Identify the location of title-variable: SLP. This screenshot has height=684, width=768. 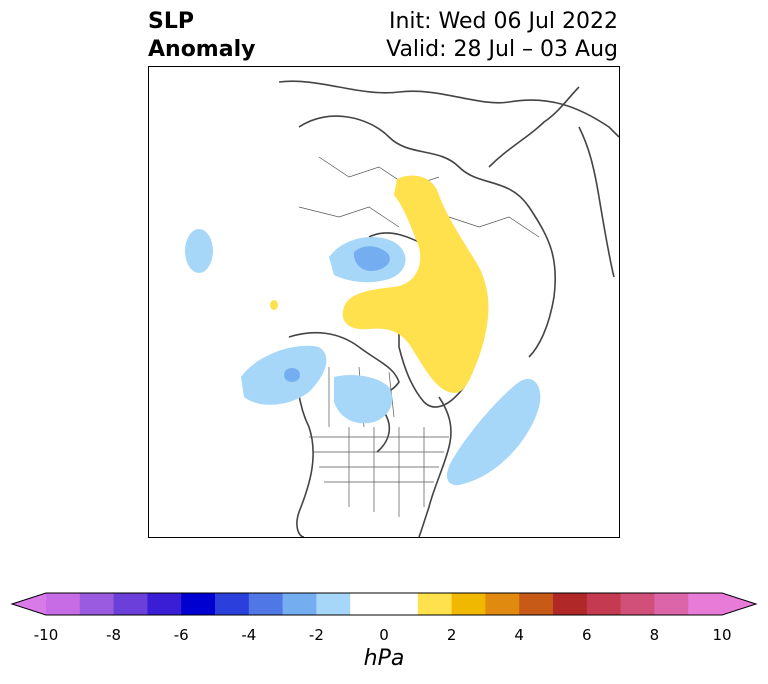
(171, 21).